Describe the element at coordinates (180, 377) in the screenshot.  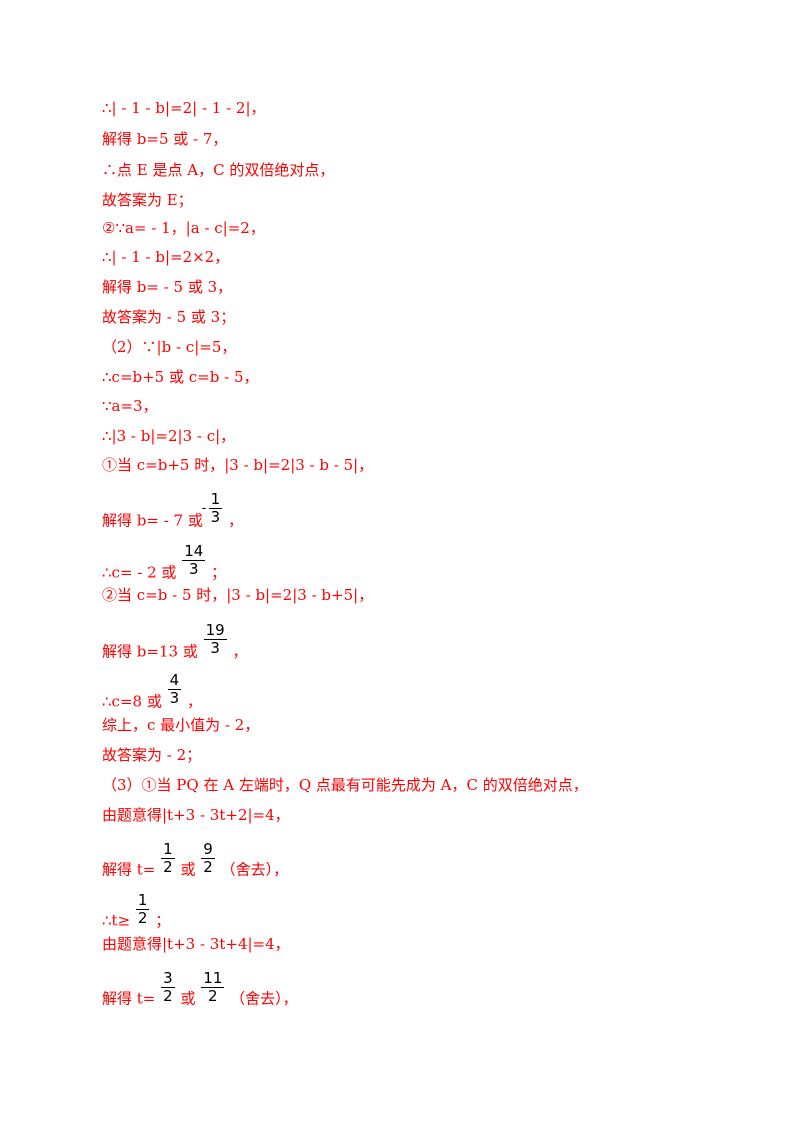
I see `text-line: ∴c=b+5 或 c=b - 5，` at that location.